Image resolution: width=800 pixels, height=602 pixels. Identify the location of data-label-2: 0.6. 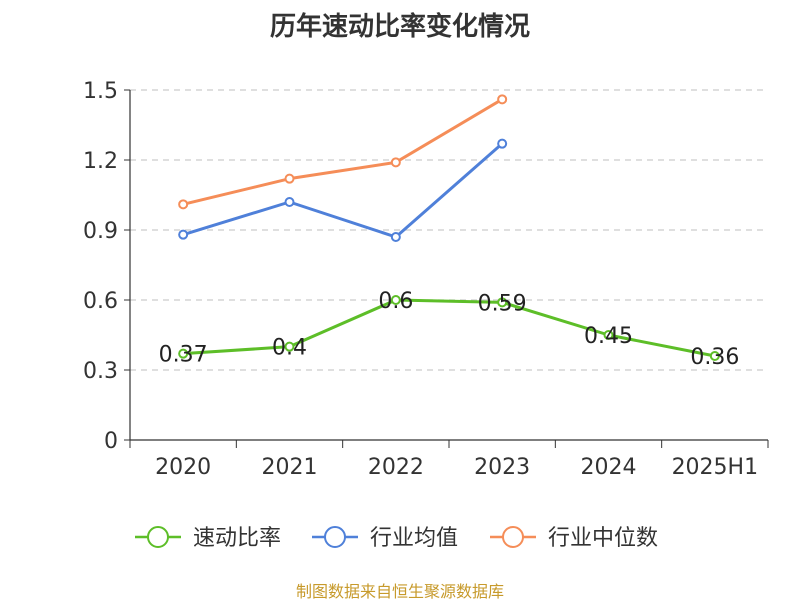
(395, 301).